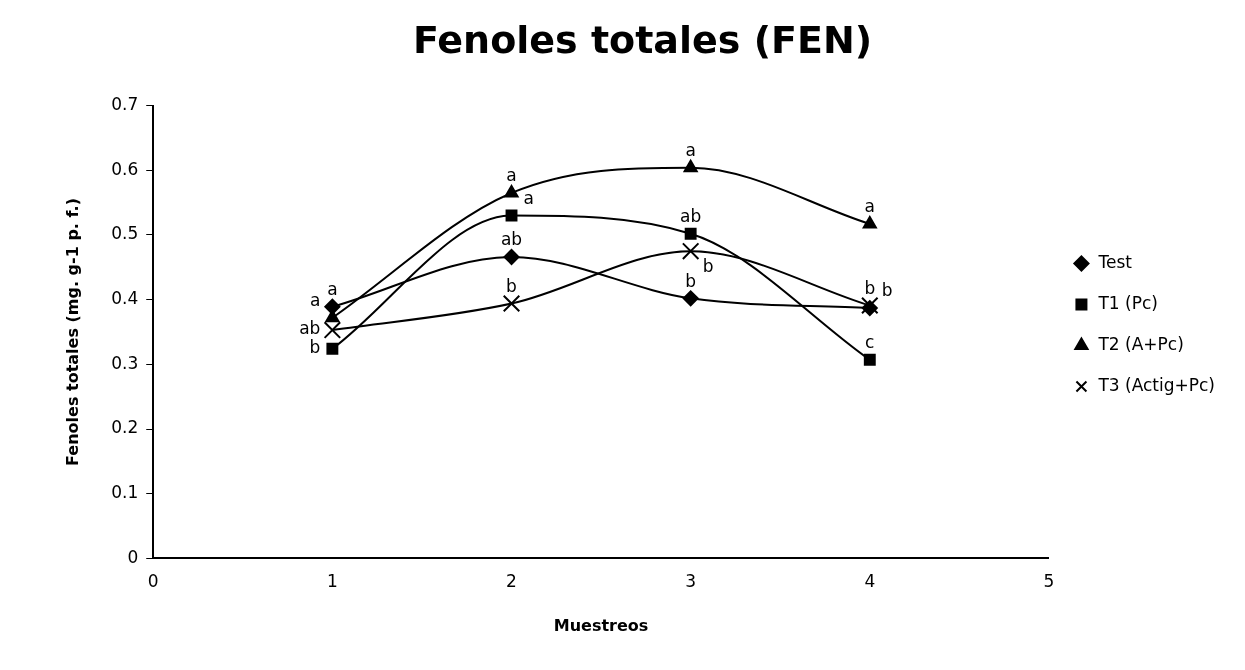  Describe the element at coordinates (125, 298) in the screenshot. I see `y-tick-label: 0.4` at that location.